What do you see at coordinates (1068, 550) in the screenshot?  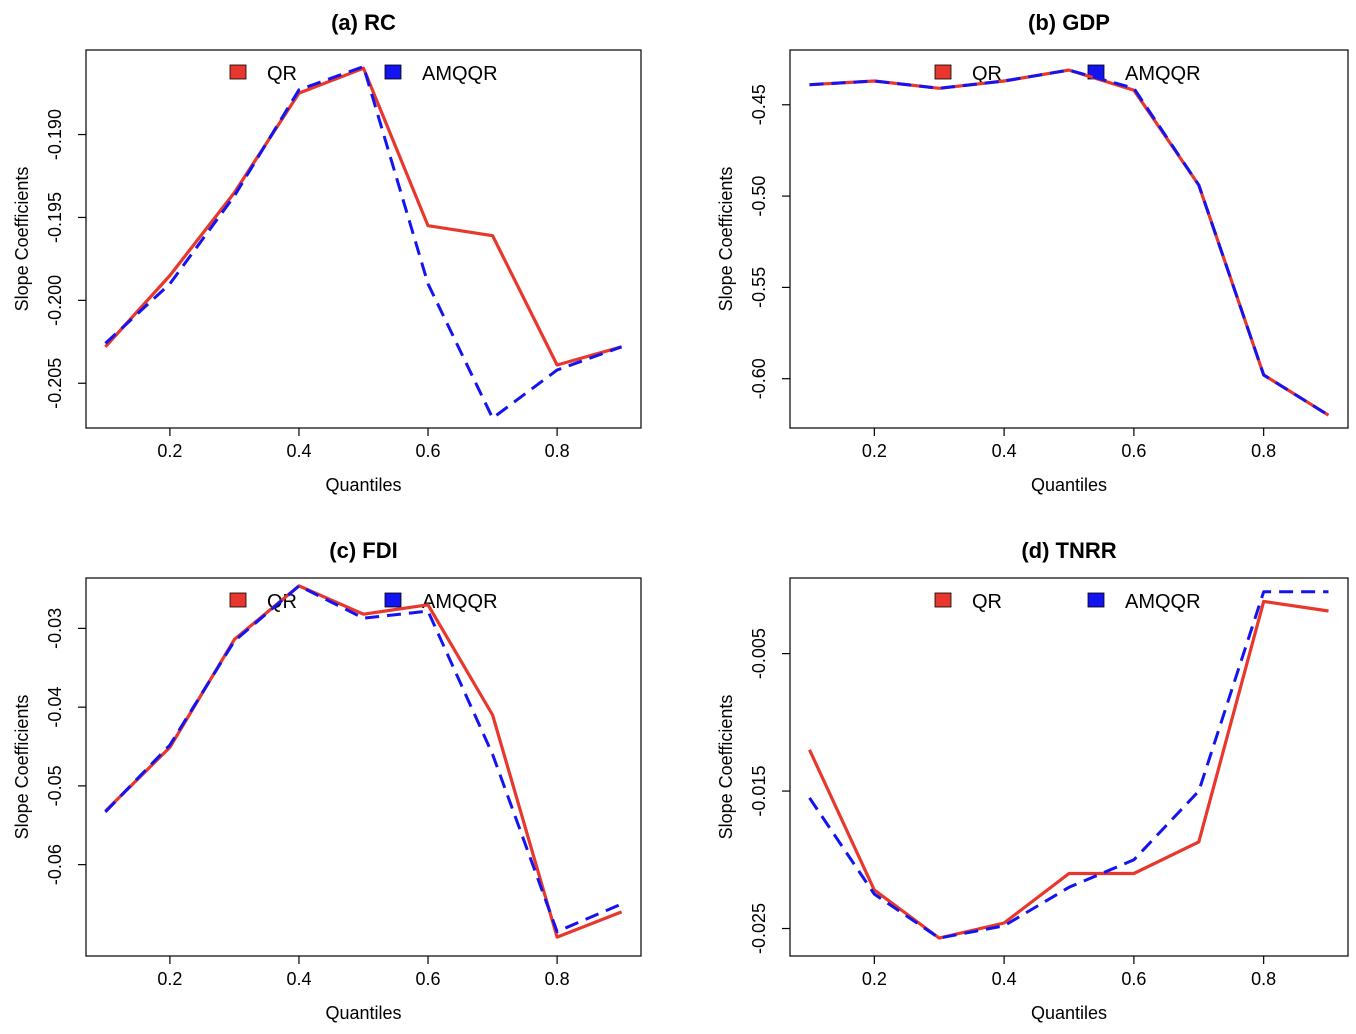 I see `panel-title: (d) TNRR` at bounding box center [1068, 550].